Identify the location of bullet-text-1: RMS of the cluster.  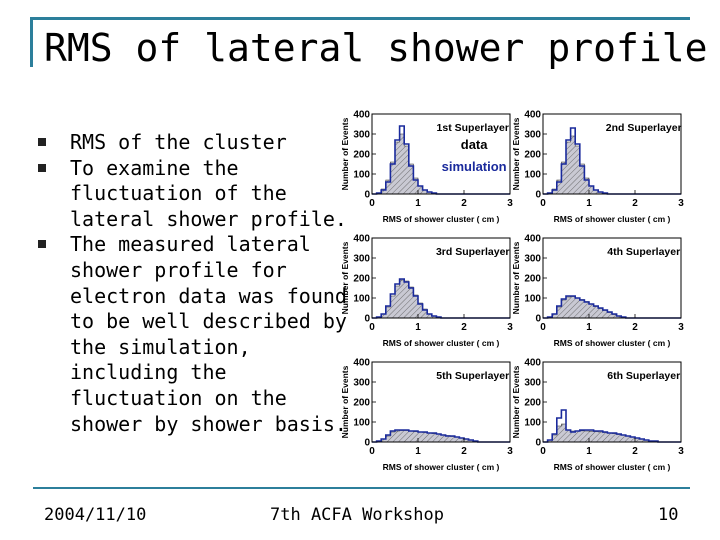
(178, 142).